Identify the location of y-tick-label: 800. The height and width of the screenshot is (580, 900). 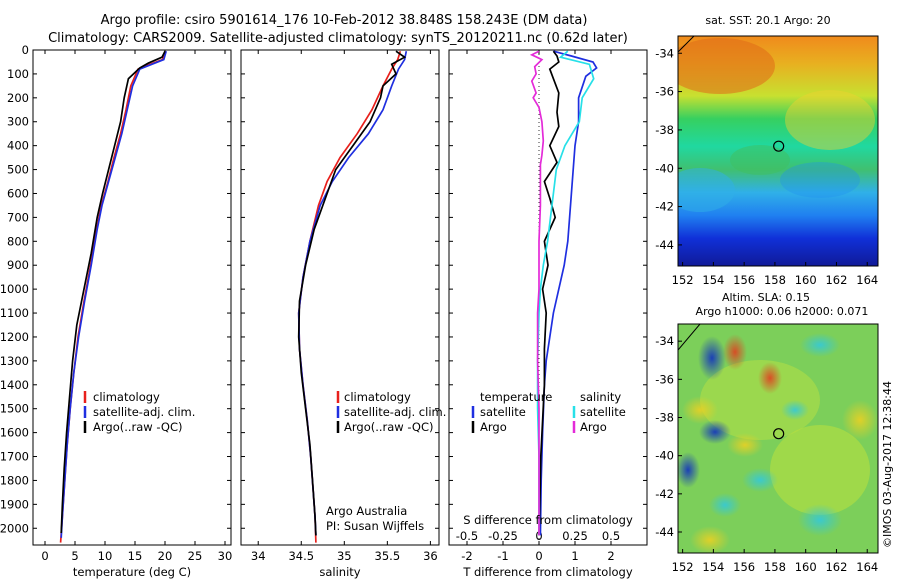
(18, 241).